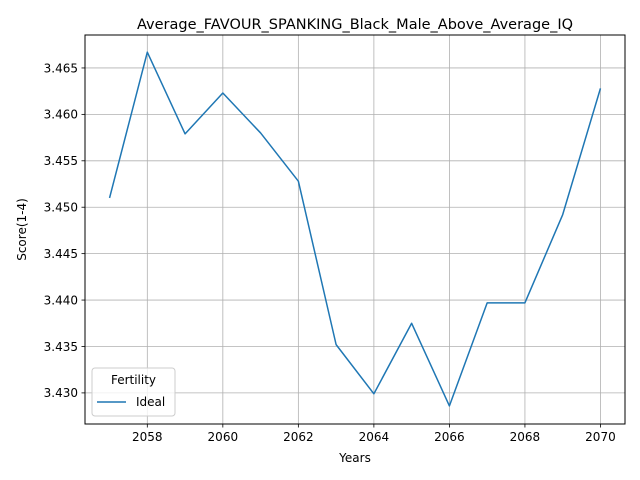 This screenshot has width=640, height=480. What do you see at coordinates (600, 437) in the screenshot?
I see `x-tick-label: 2070` at bounding box center [600, 437].